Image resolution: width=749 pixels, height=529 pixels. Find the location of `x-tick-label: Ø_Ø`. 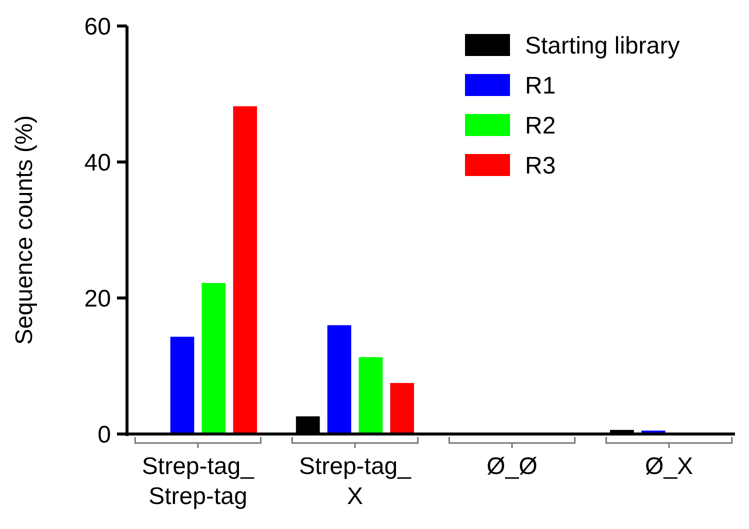

x-tick-label: Ø_Ø is located at coordinates (512, 466).